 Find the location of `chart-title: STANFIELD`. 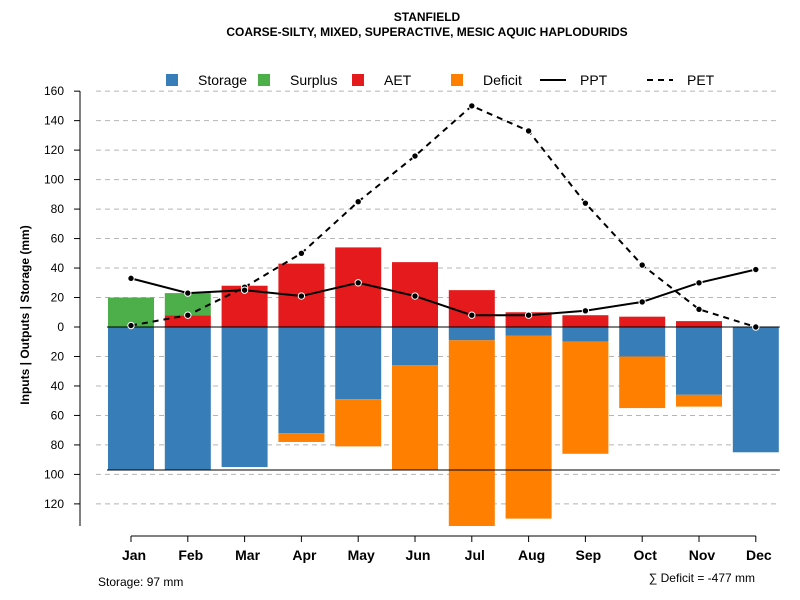

chart-title: STANFIELD is located at coordinates (427, 17).